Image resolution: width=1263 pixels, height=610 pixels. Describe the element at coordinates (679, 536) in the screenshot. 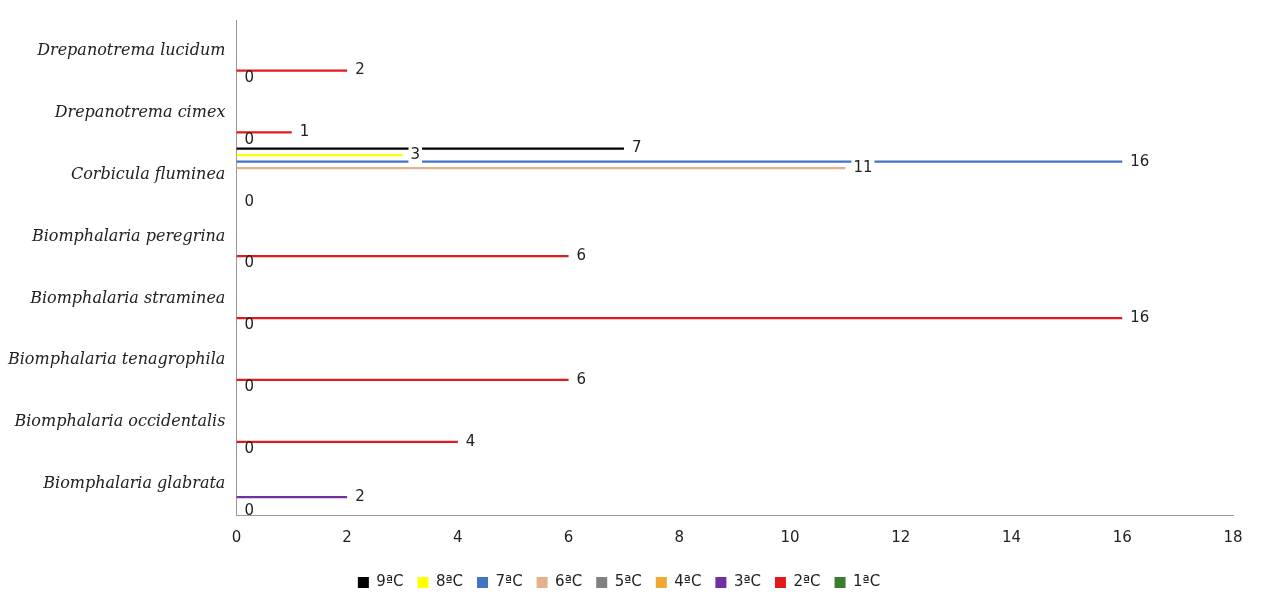

I see `x-tick-label: 8` at that location.